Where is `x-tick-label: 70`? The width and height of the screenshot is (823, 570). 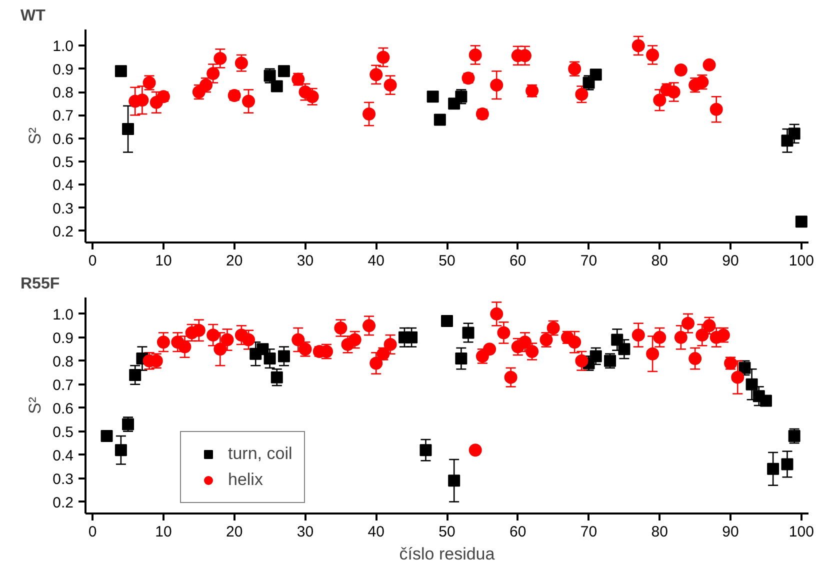 x-tick-label: 70 is located at coordinates (589, 261).